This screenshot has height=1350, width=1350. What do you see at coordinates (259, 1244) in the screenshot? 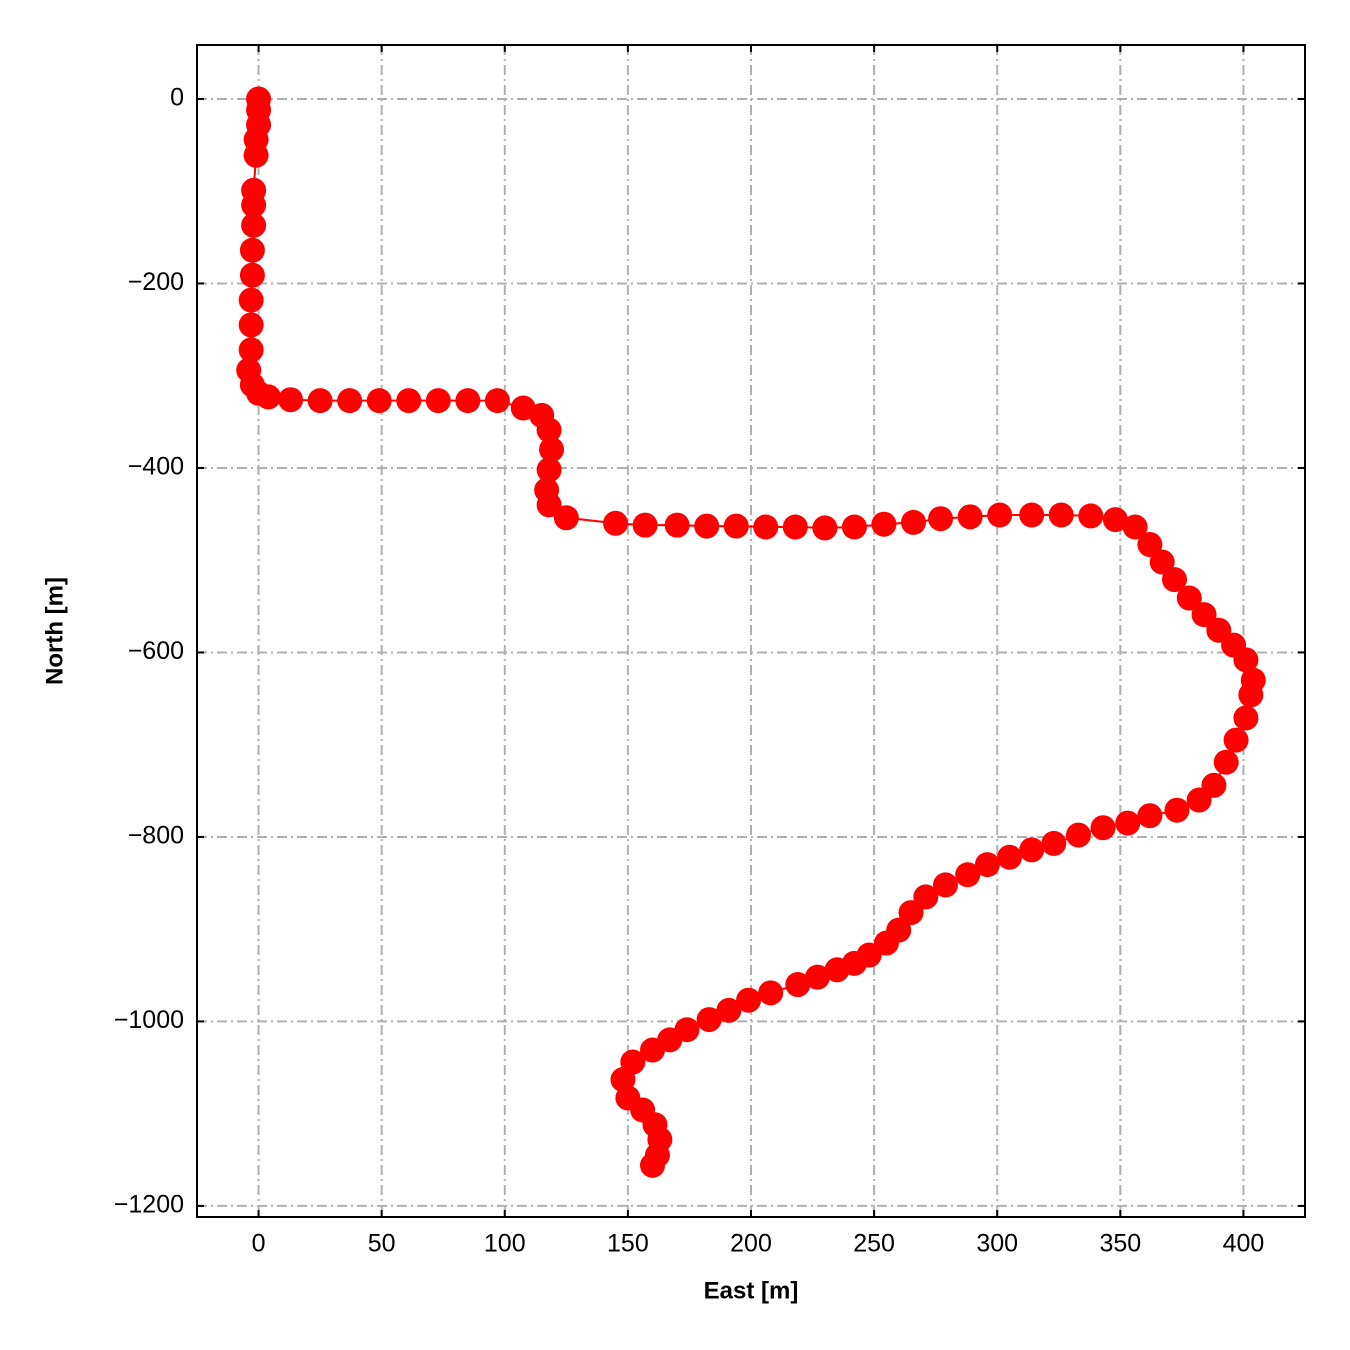
I see `x-tick-label: 0` at bounding box center [259, 1244].